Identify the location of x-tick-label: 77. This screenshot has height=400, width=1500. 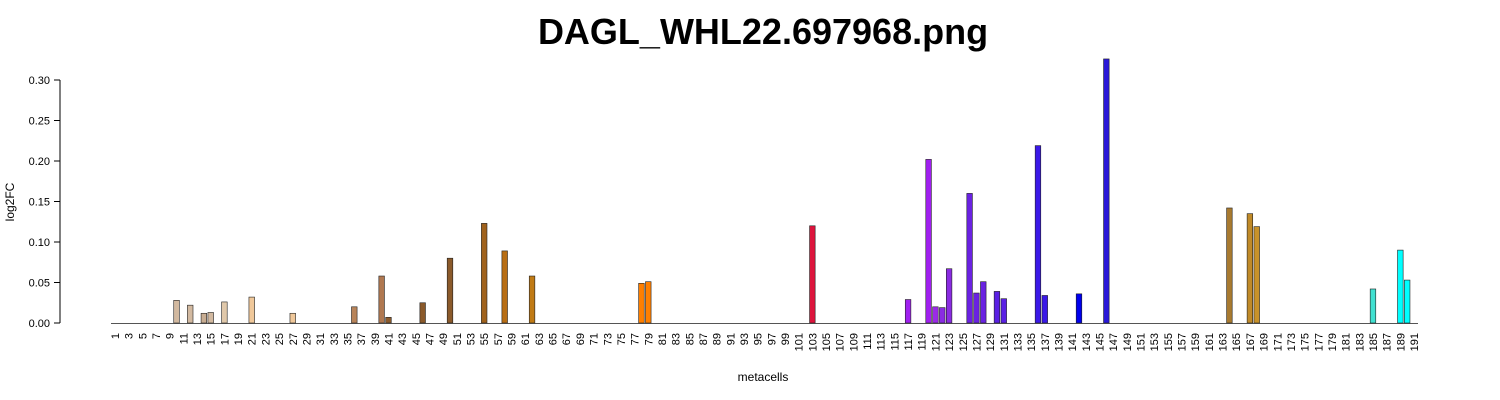
(636, 339).